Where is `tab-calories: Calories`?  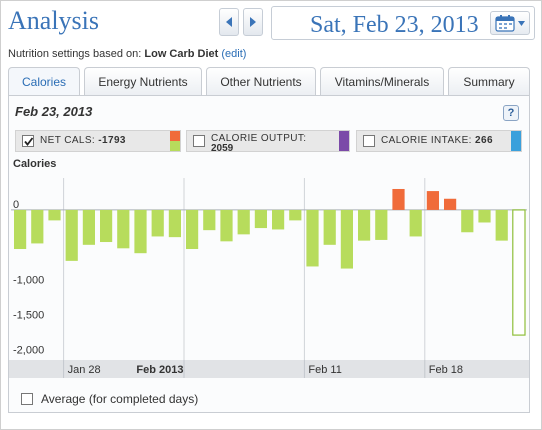 tab-calories: Calories is located at coordinates (44, 81).